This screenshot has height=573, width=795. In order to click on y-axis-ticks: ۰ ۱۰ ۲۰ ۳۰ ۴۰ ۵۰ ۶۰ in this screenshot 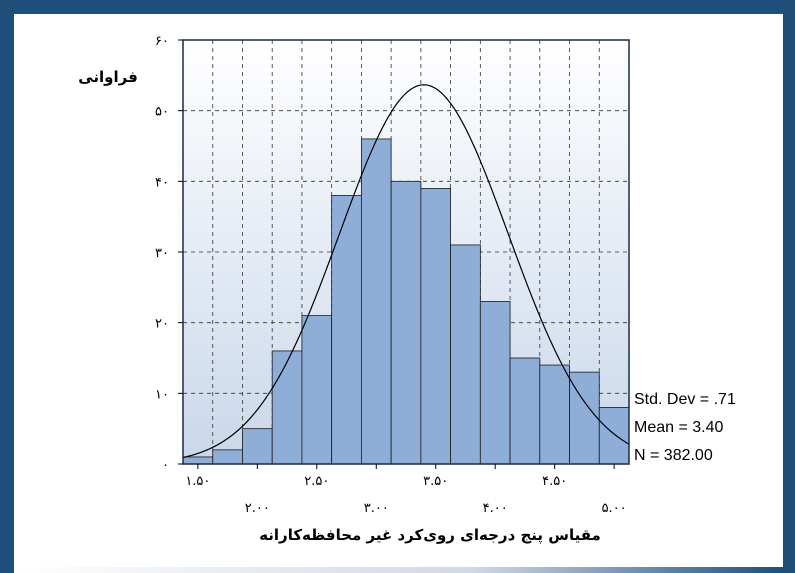, I will do `click(169, 253)`.